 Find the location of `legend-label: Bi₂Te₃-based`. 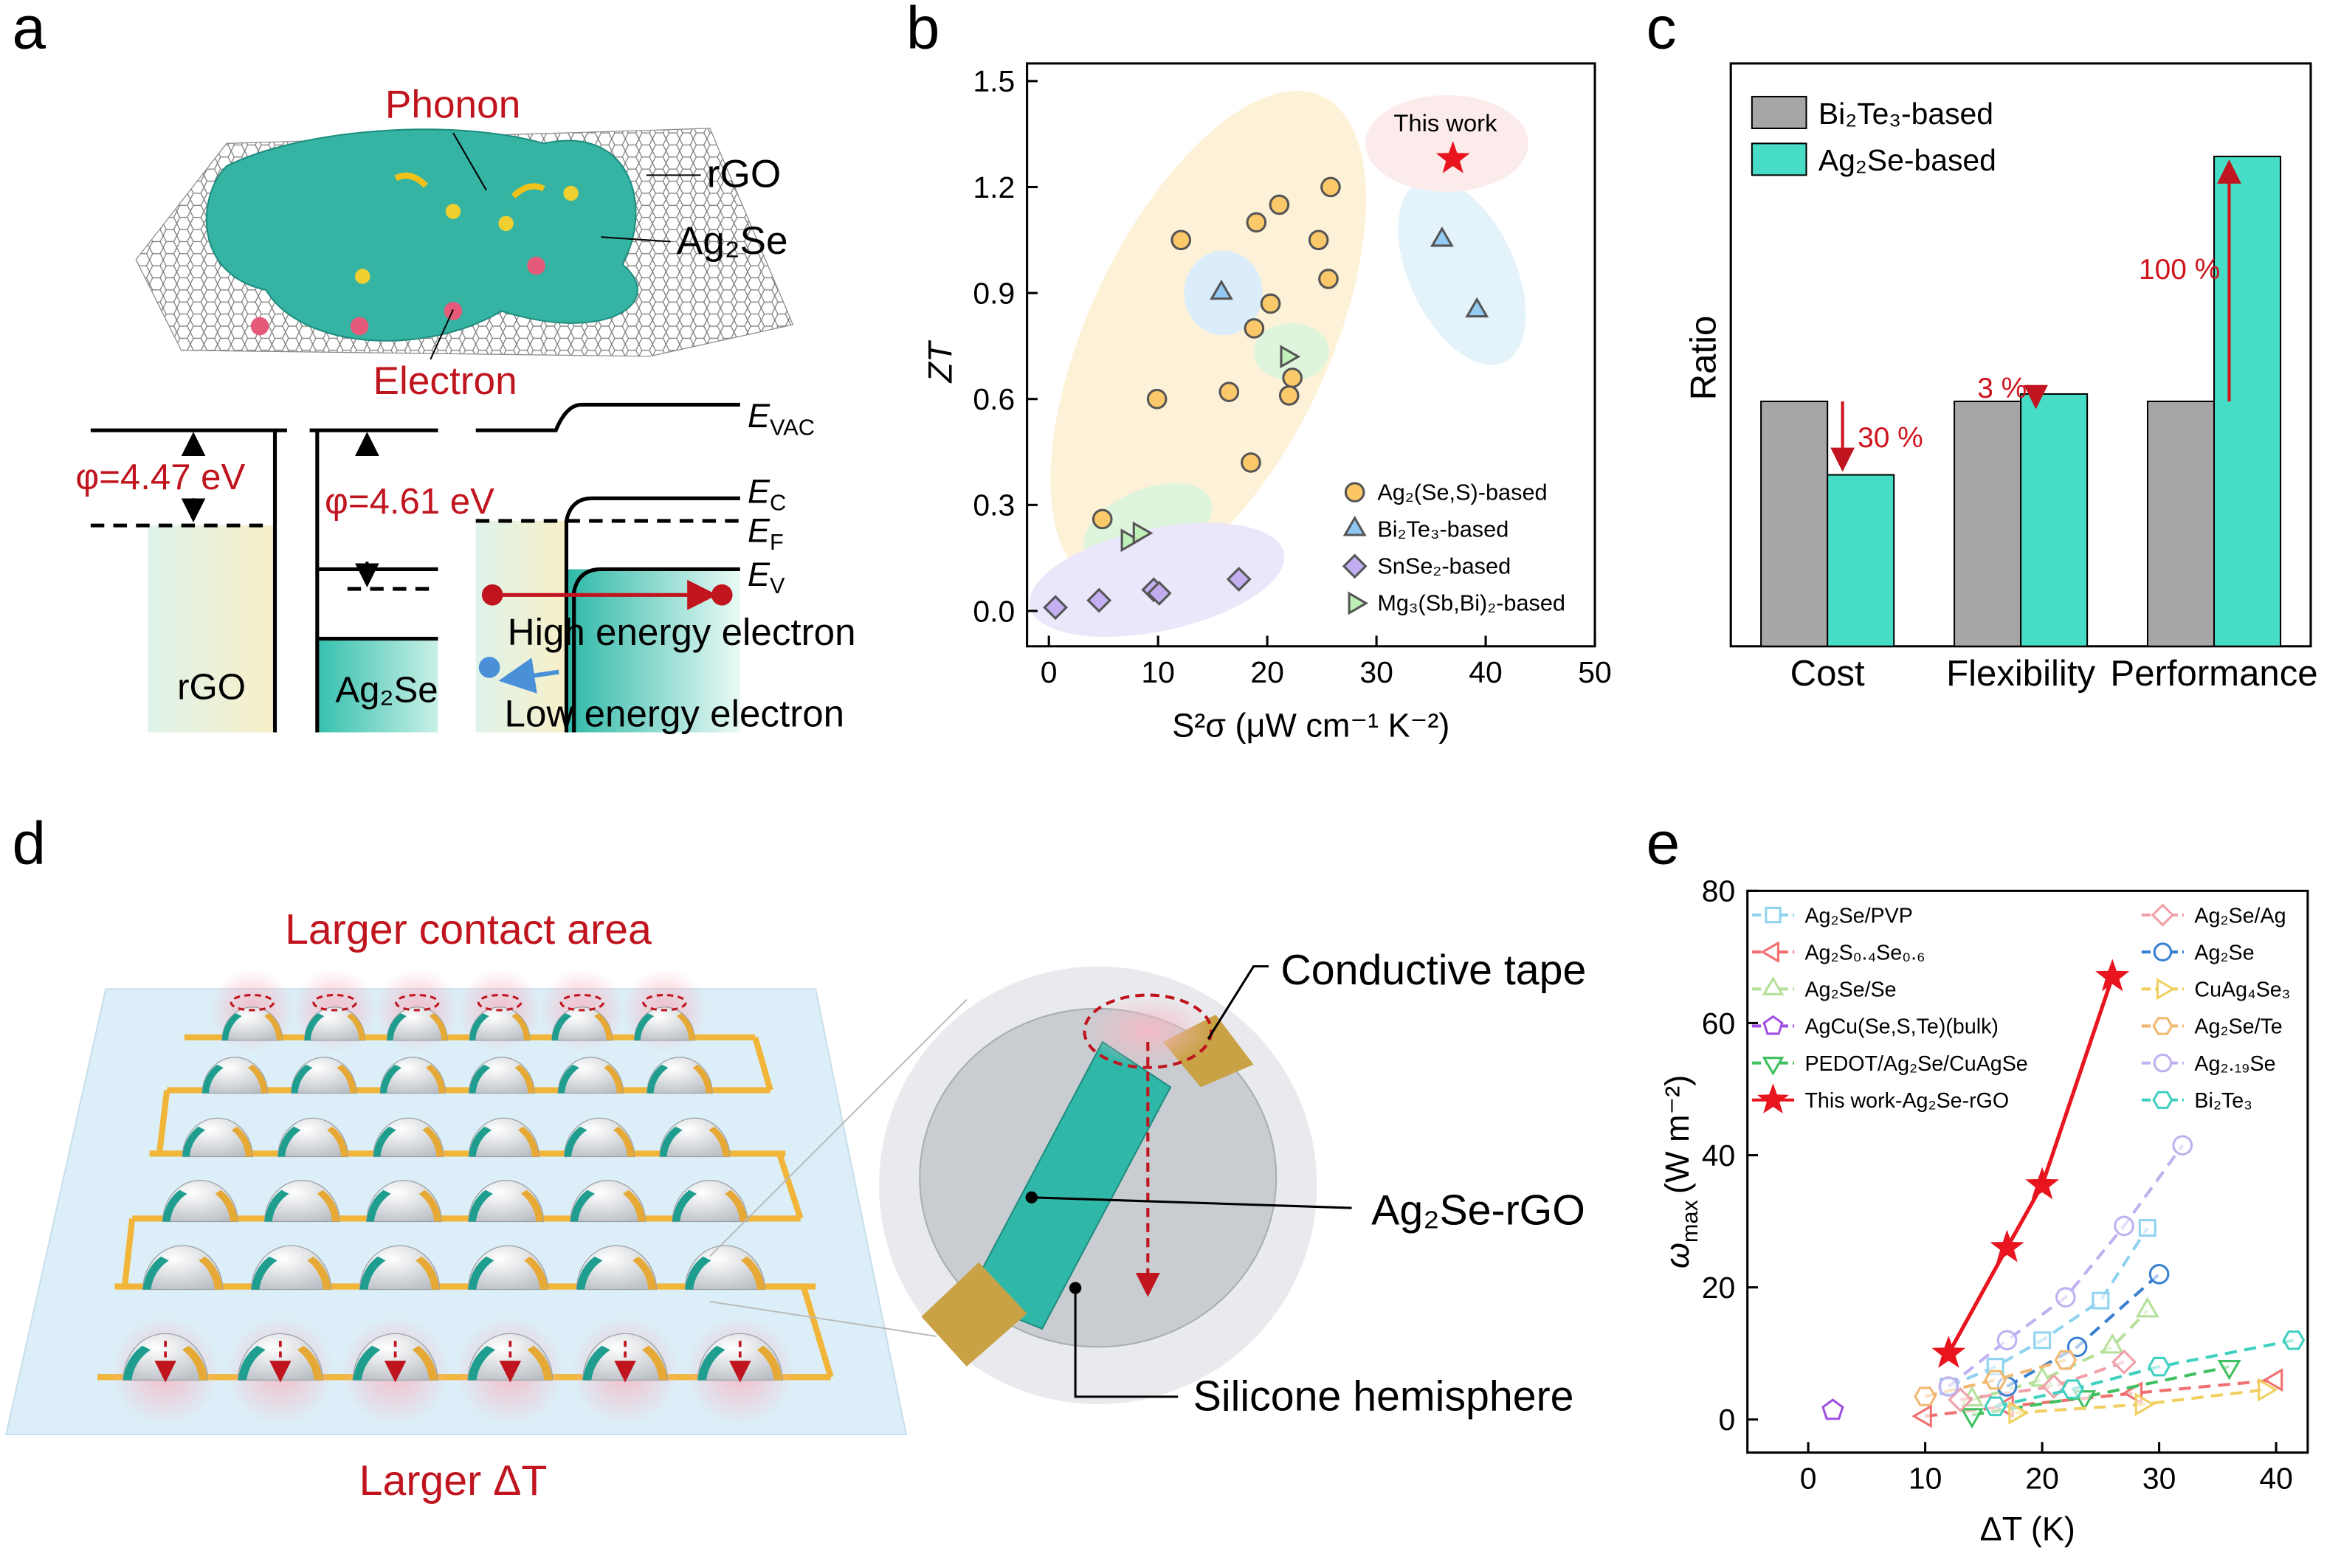

legend-label: Bi₂Te₃-based is located at coordinates (1906, 114).